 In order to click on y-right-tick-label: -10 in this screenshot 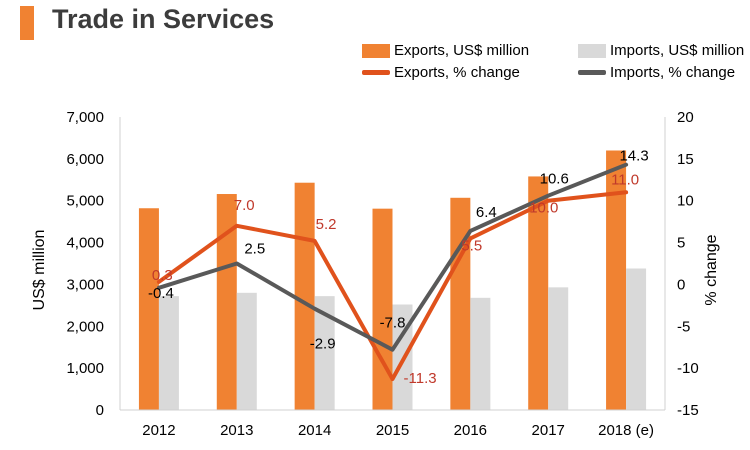, I will do `click(688, 368)`.